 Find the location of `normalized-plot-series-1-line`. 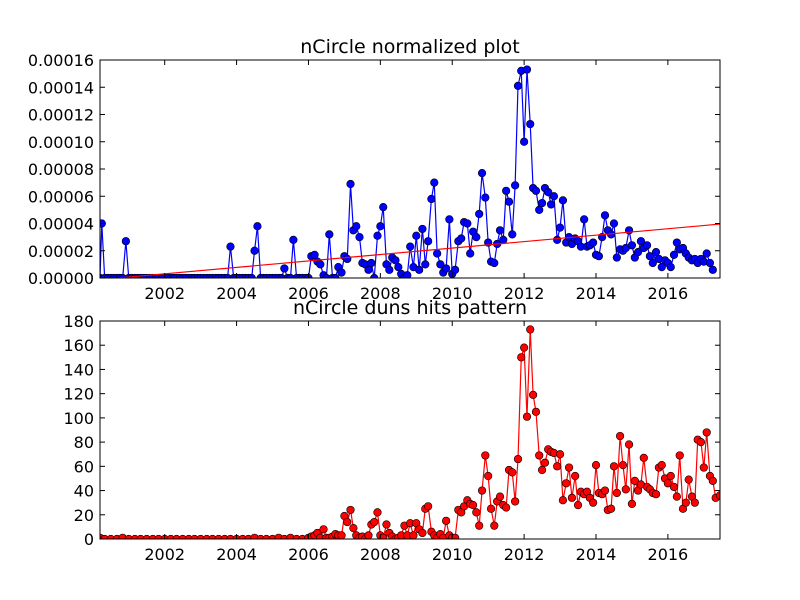

normalized-plot-series-1-line is located at coordinates (415, 250).